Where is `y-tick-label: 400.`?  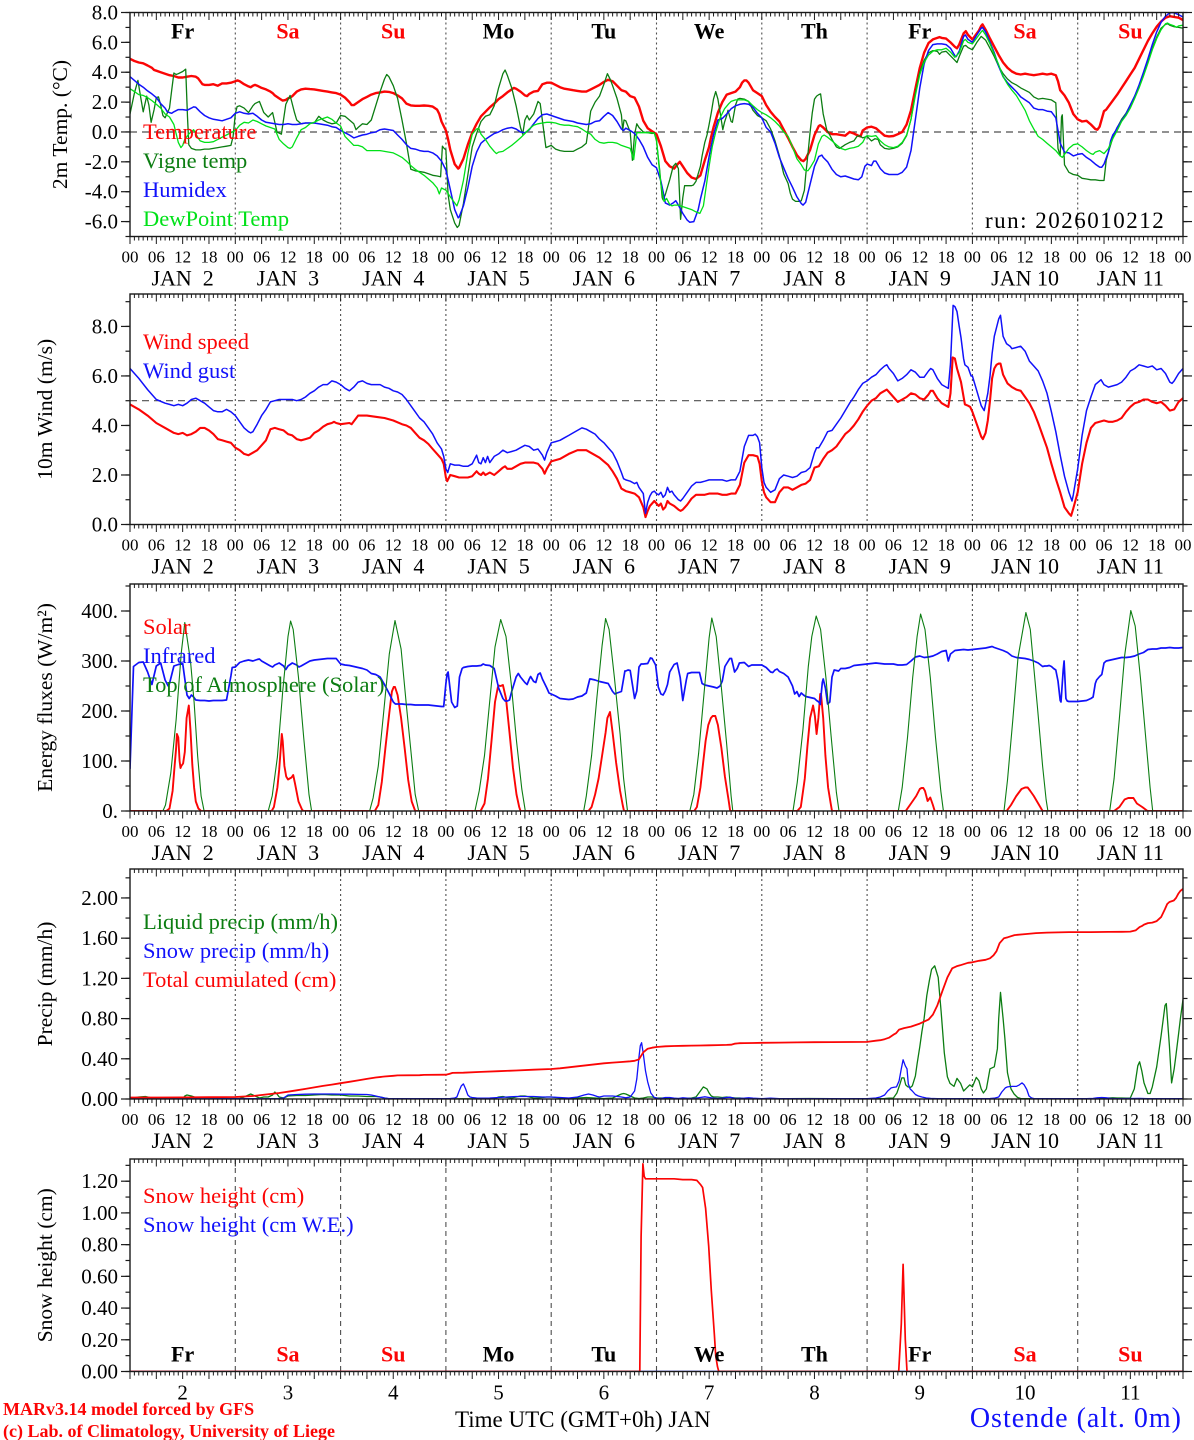
y-tick-label: 400. is located at coordinates (99, 611).